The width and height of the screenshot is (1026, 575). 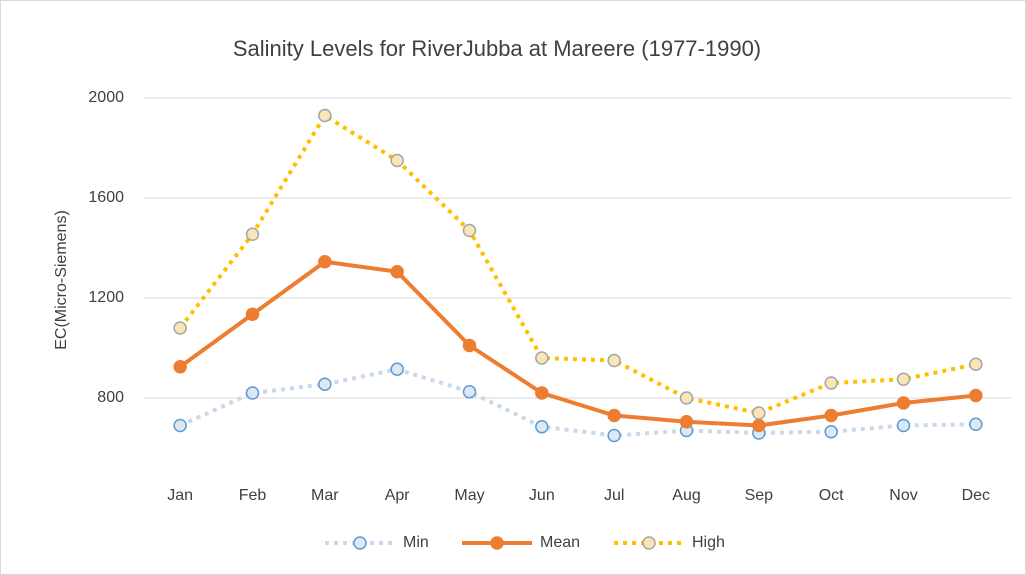 I want to click on legend-label: Min, so click(x=416, y=542).